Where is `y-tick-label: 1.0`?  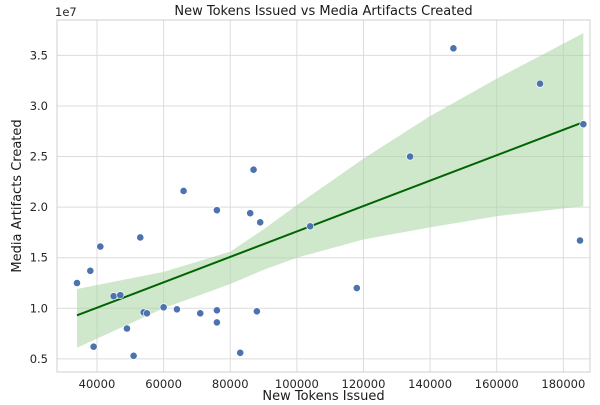 y-tick-label: 1.0 is located at coordinates (39, 308).